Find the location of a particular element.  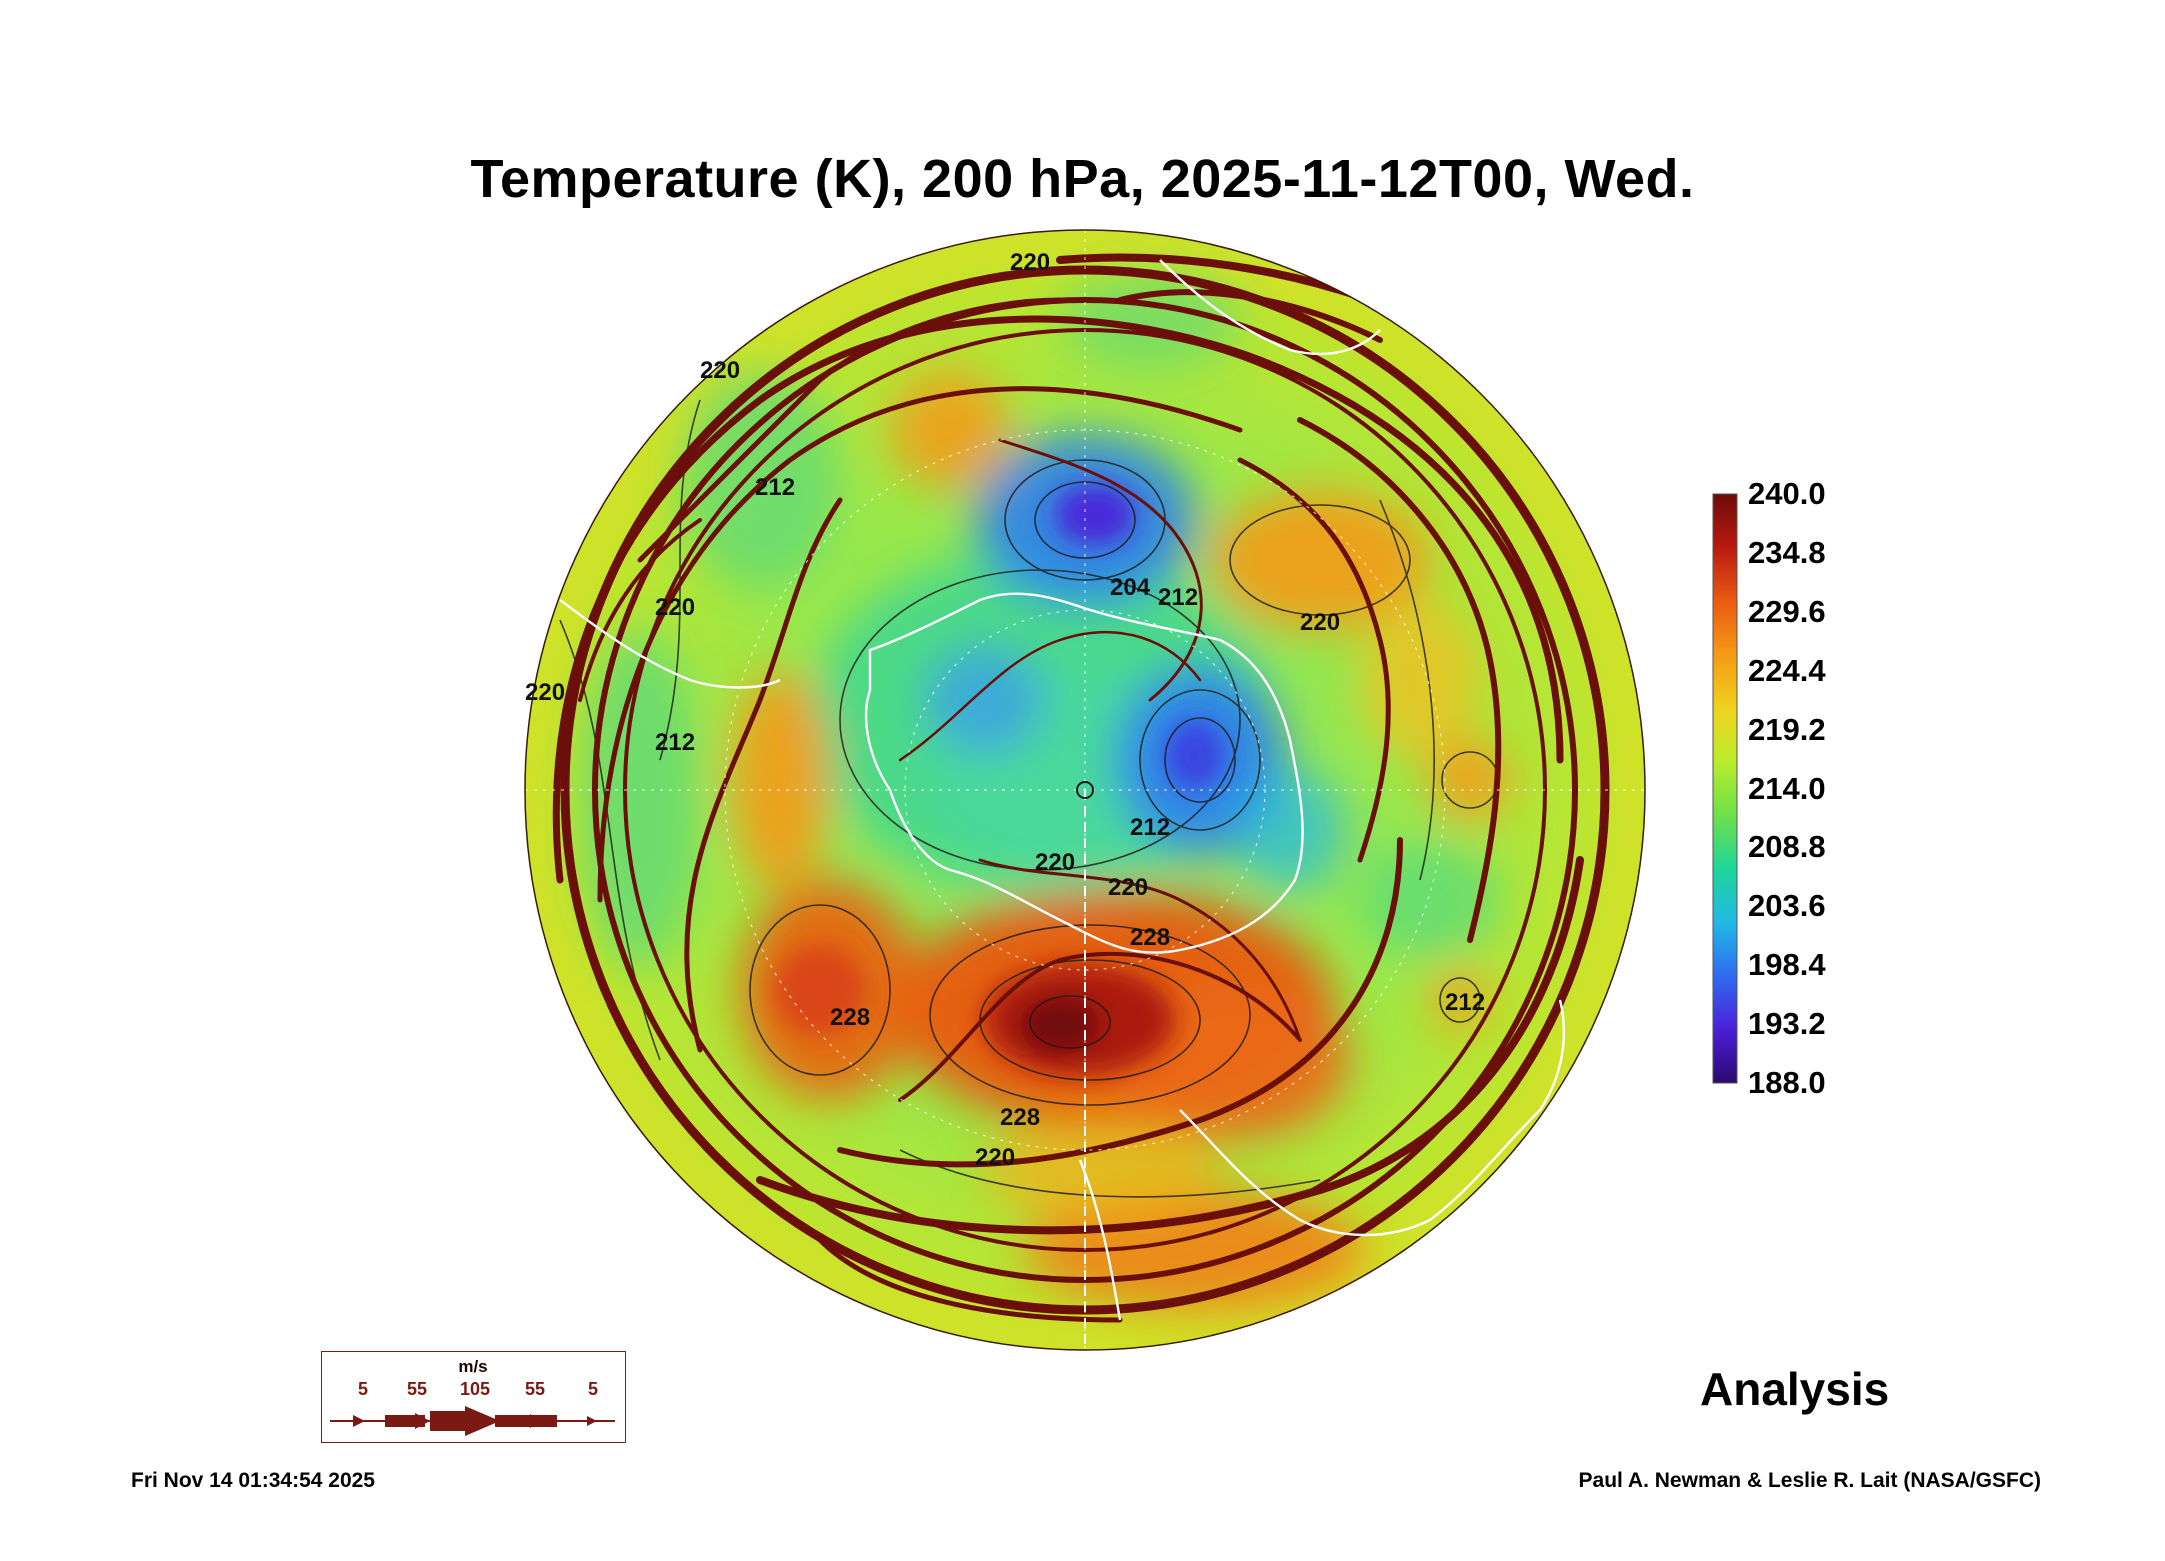

colorbar-tick-label: 193.2 is located at coordinates (1787, 1024).